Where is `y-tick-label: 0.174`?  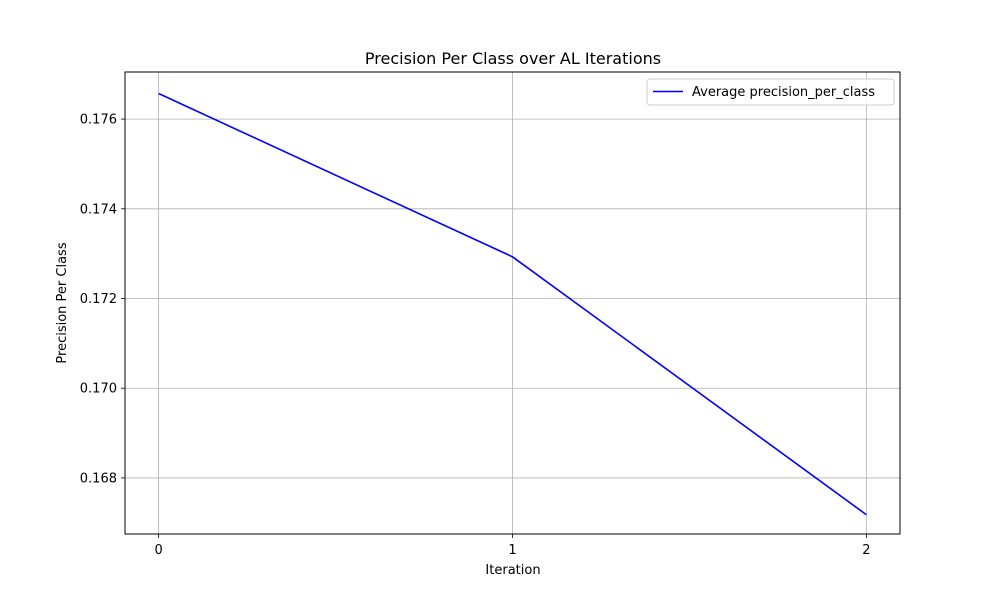 y-tick-label: 0.174 is located at coordinates (98, 209).